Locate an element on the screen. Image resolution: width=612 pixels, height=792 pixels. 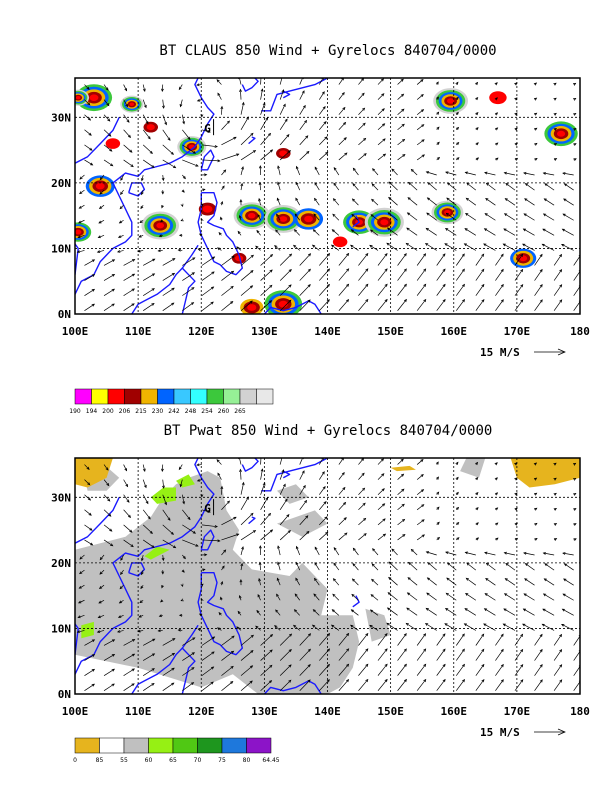
colorbar-tick-label: 75 is located at coordinates (222, 760).